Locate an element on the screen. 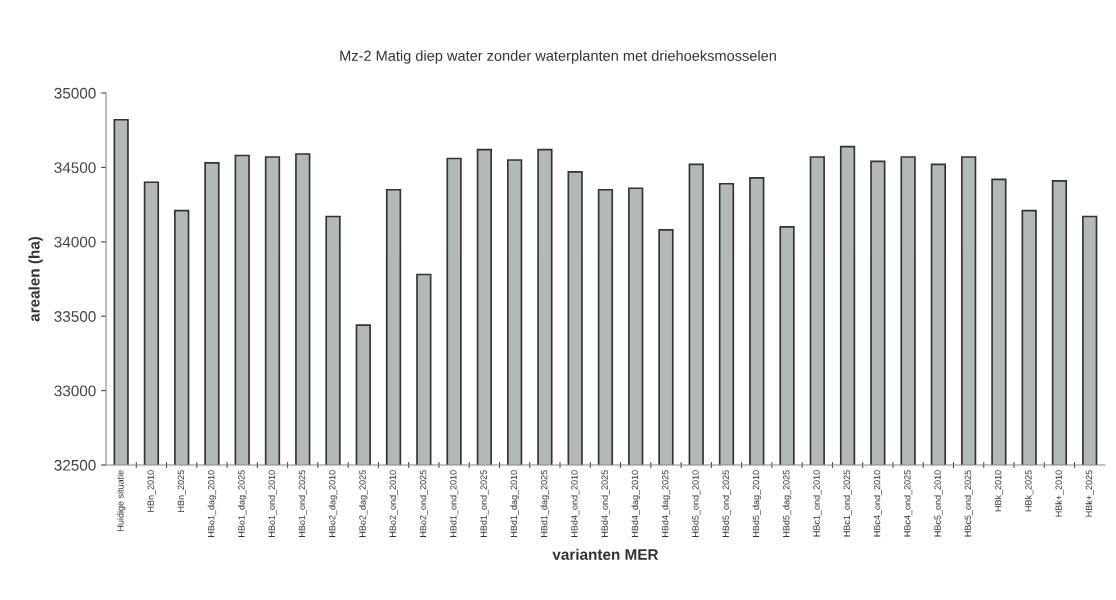 The height and width of the screenshot is (600, 1116). x-axis-title: varianten MER is located at coordinates (605, 554).